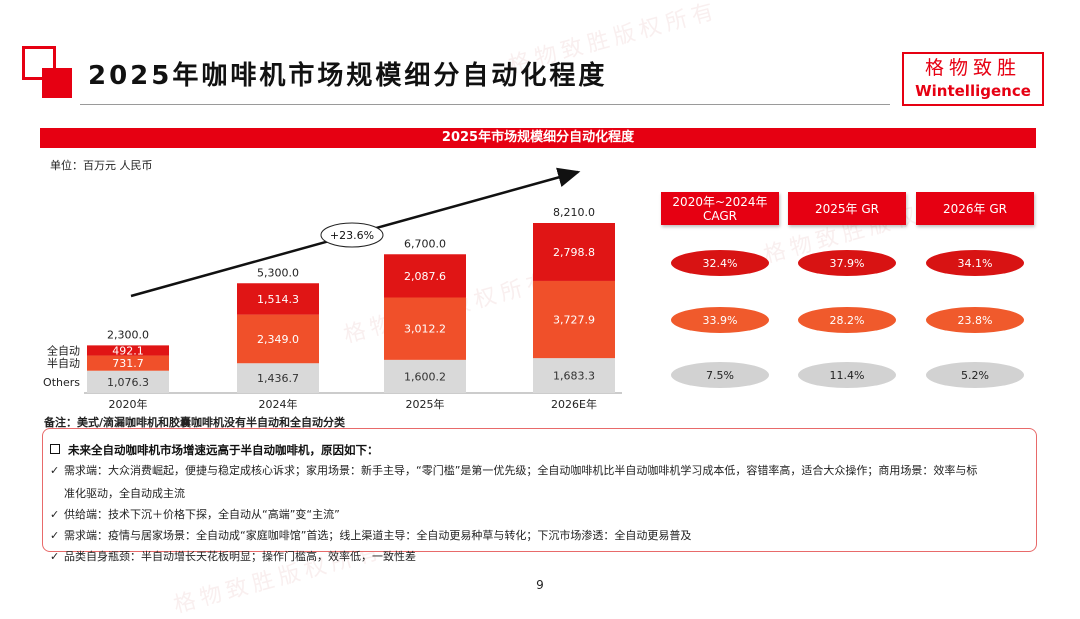 Image resolution: width=1080 pixels, height=619 pixels. What do you see at coordinates (720, 208) in the screenshot?
I see `growth-table-header: 2020年~2024年 CAGR` at bounding box center [720, 208].